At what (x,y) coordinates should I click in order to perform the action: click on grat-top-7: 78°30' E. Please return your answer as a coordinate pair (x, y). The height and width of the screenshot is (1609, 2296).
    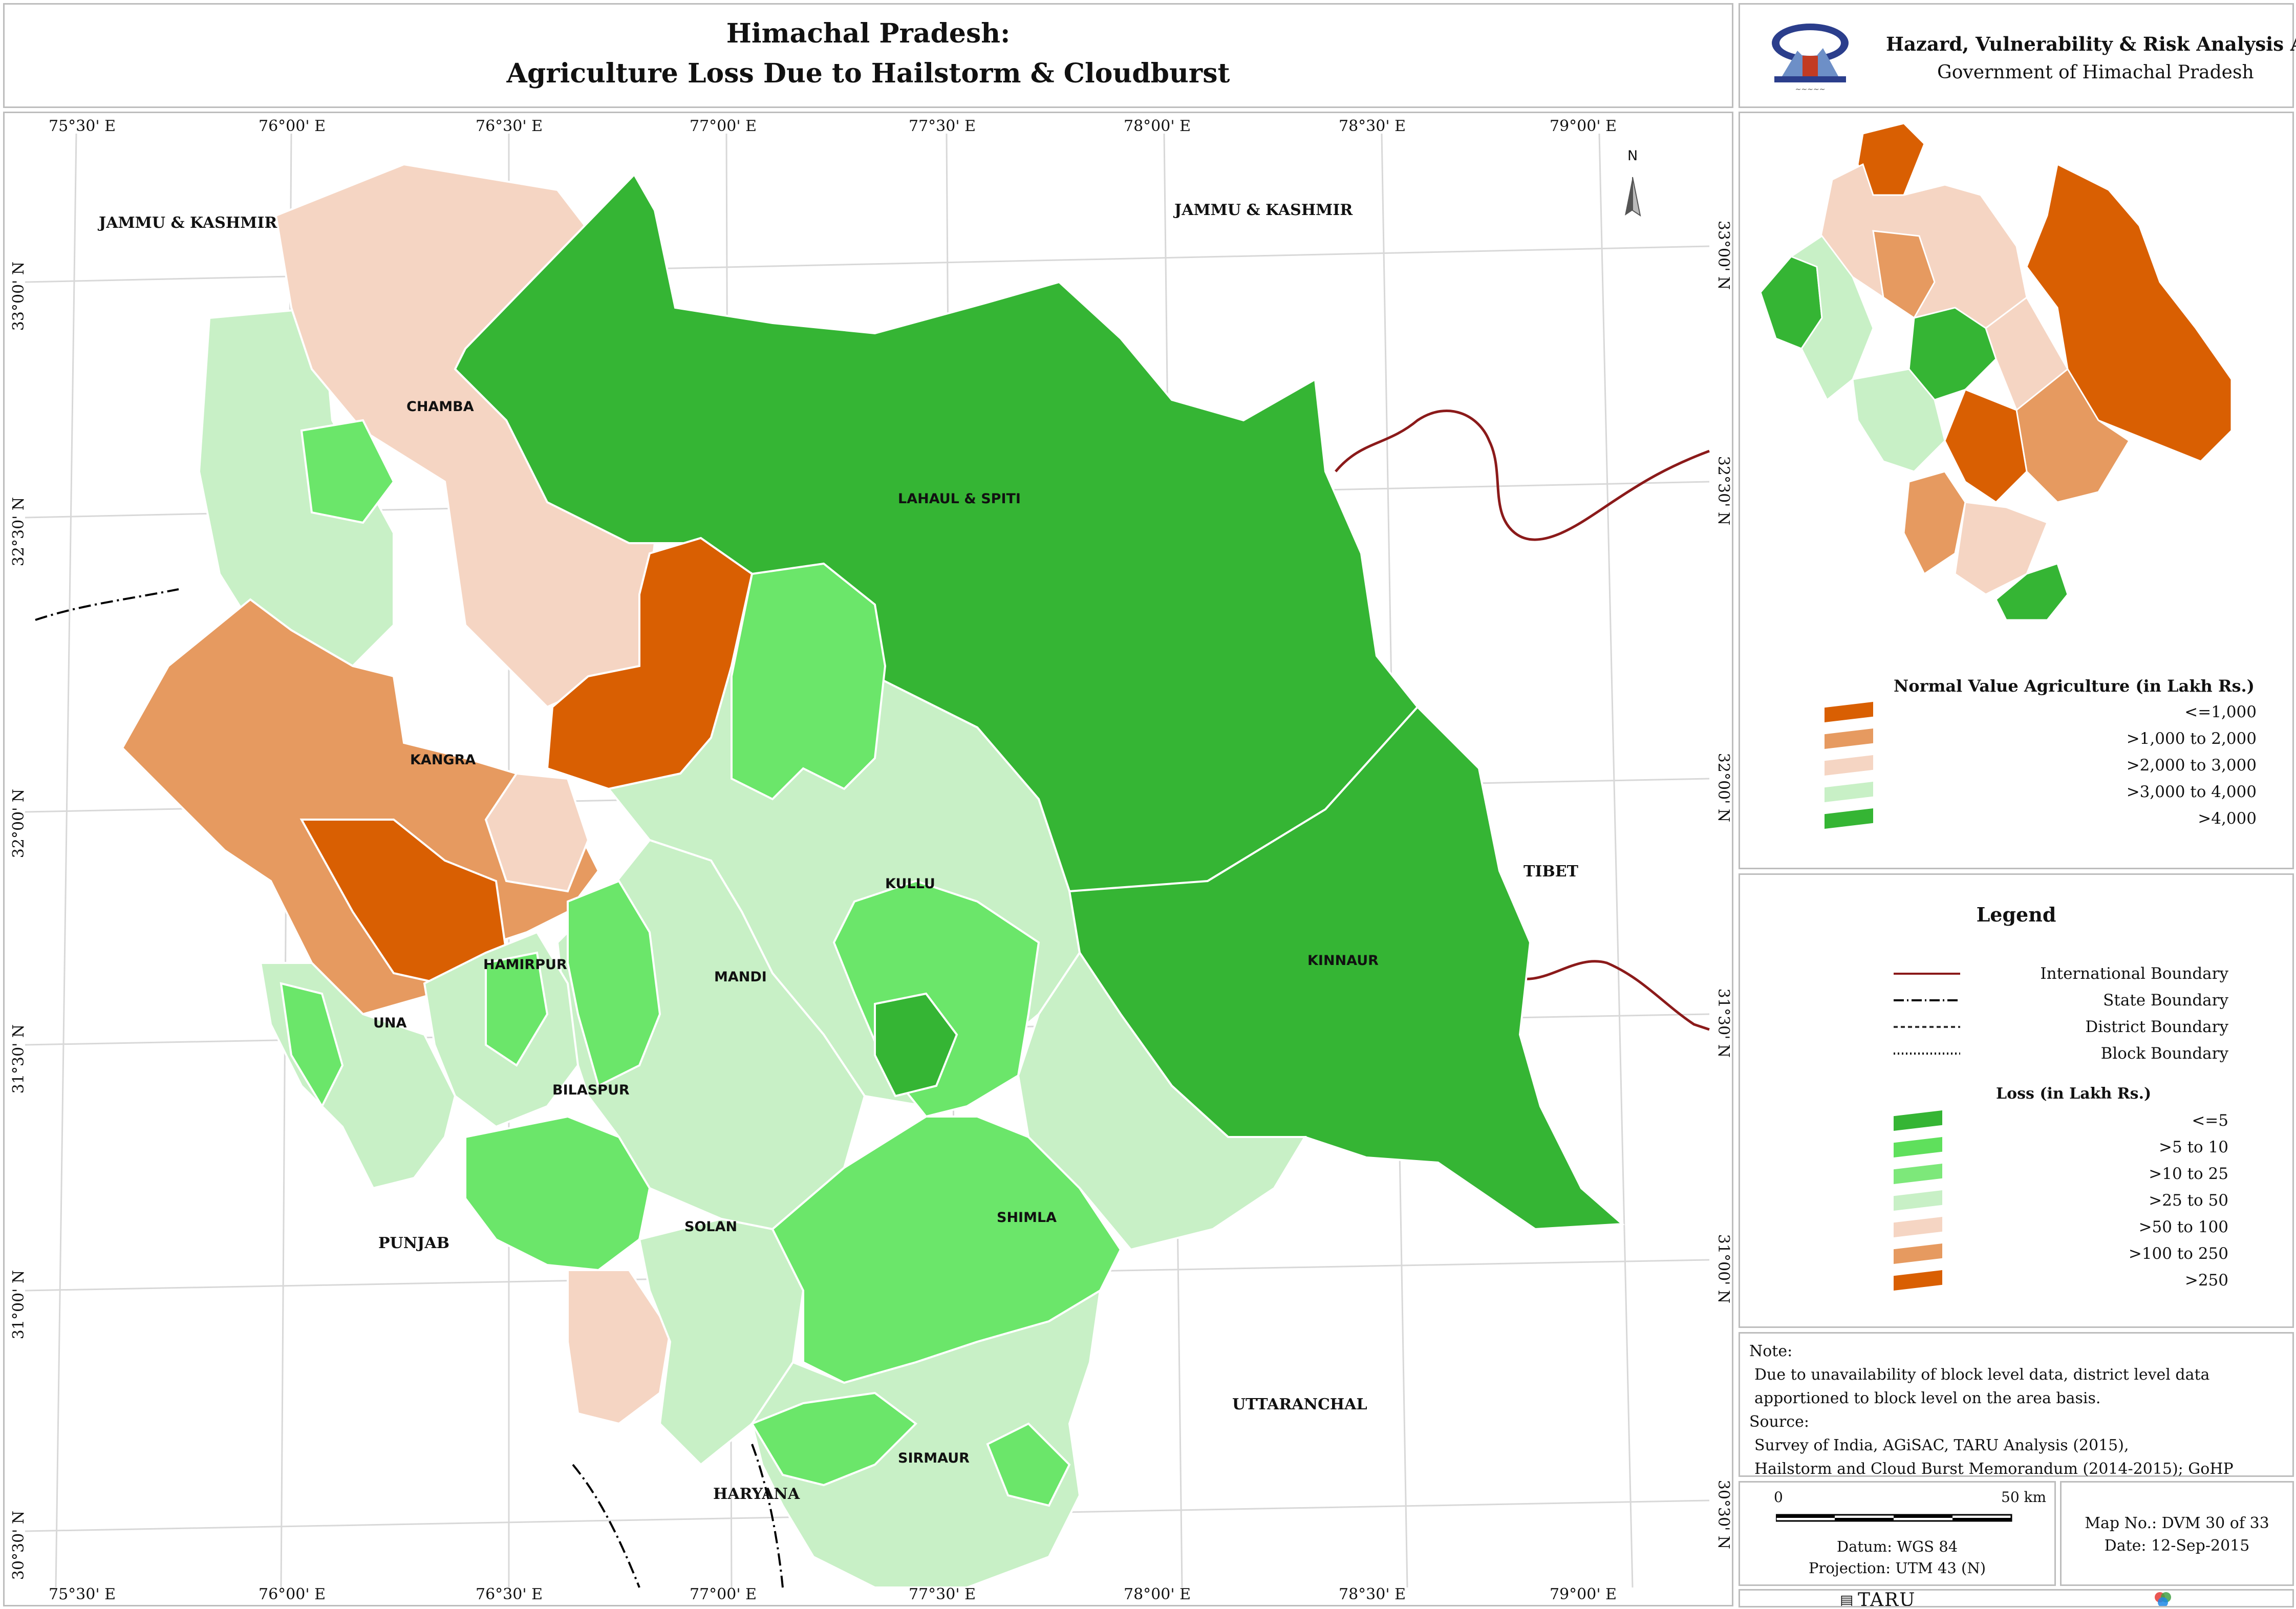
    Looking at the image, I should click on (1372, 126).